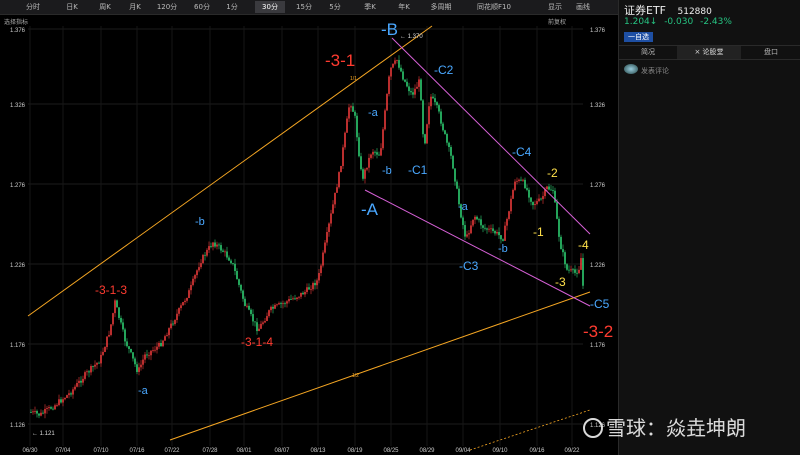 This screenshot has width=800, height=455. What do you see at coordinates (370, 7) in the screenshot?
I see `period-tab-10: 季K` at bounding box center [370, 7].